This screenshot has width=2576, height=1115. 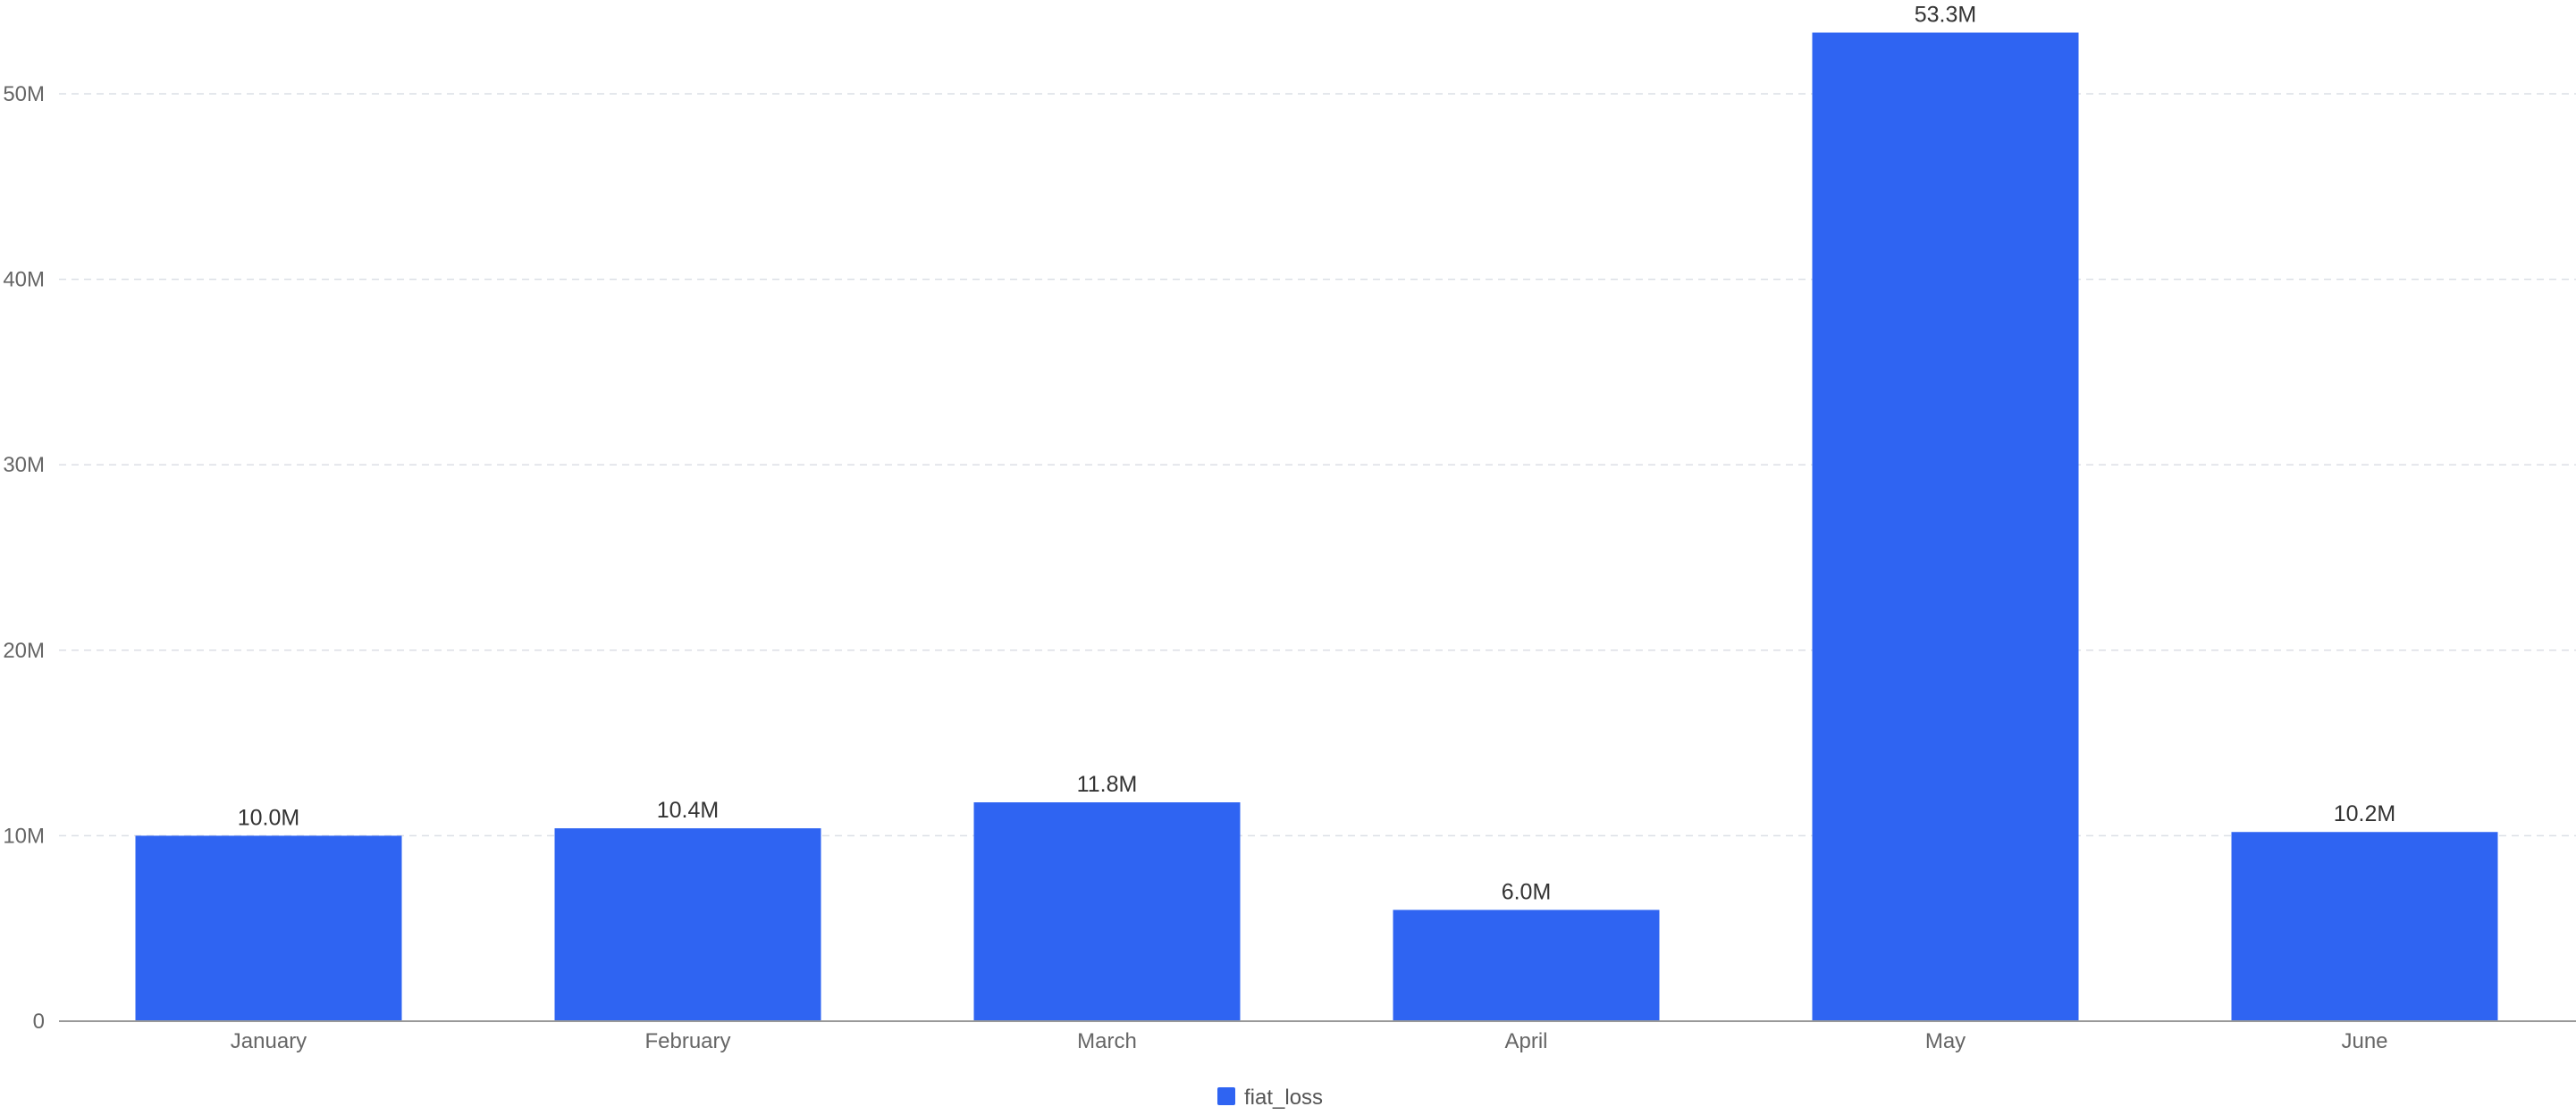 I want to click on bar-value-label: 53.3M, so click(x=1946, y=14).